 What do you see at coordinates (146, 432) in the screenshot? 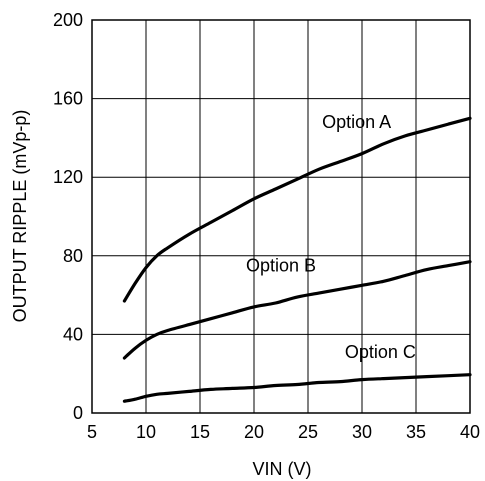
I see `x-tick-label: 10` at bounding box center [146, 432].